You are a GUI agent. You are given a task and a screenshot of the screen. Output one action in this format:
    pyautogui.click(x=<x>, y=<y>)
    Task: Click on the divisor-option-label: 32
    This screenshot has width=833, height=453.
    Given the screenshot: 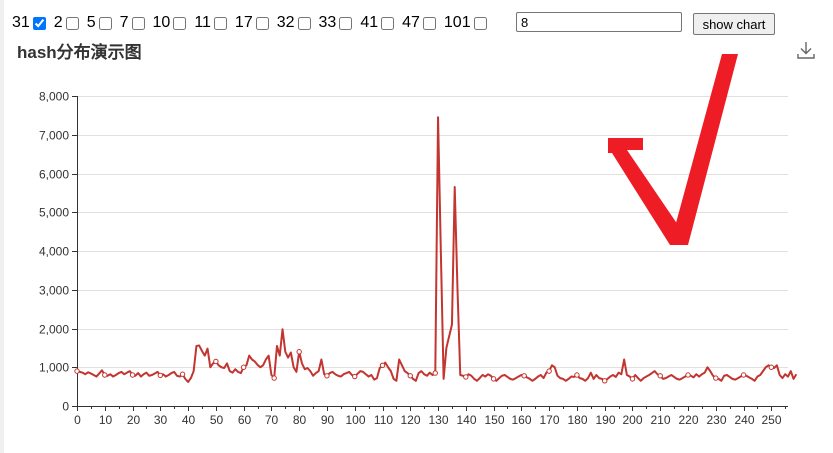 What is the action you would take?
    pyautogui.click(x=285, y=22)
    